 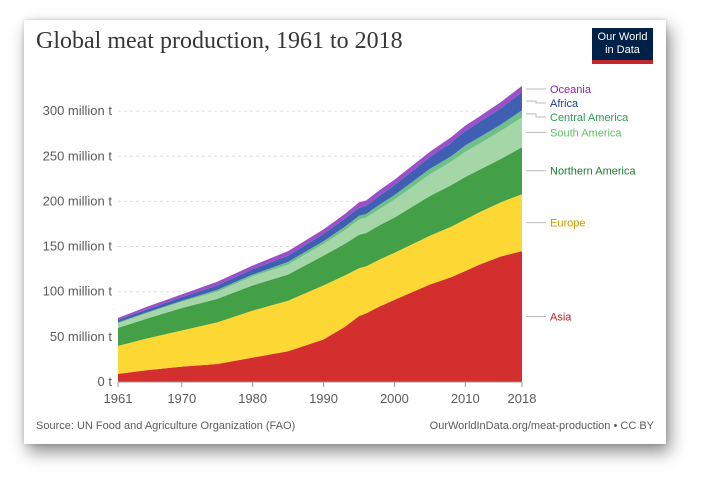 I want to click on x-tick-label: 1970, so click(x=181, y=398).